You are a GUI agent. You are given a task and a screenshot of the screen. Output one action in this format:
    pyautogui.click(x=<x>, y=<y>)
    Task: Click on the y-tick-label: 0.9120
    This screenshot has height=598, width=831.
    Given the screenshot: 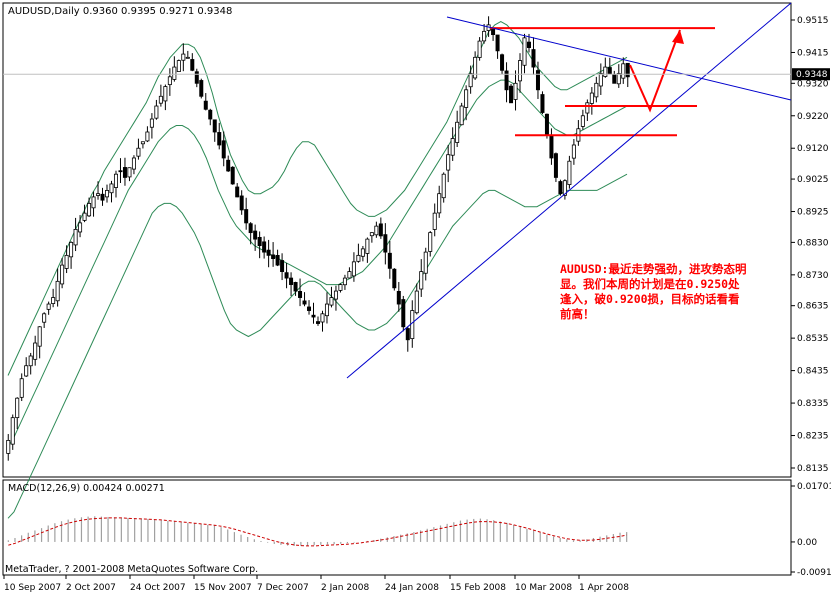 What is the action you would take?
    pyautogui.click(x=813, y=149)
    